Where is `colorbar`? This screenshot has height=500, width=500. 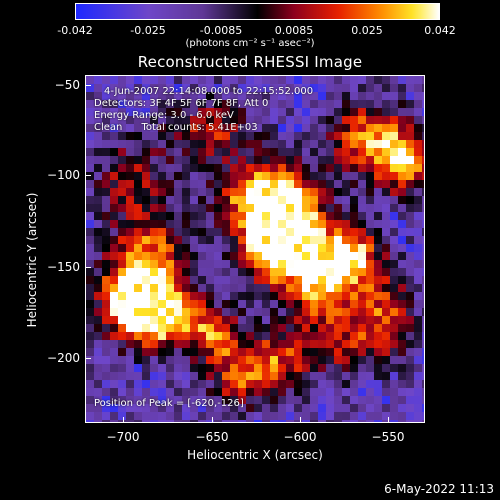
colorbar is located at coordinates (257, 11).